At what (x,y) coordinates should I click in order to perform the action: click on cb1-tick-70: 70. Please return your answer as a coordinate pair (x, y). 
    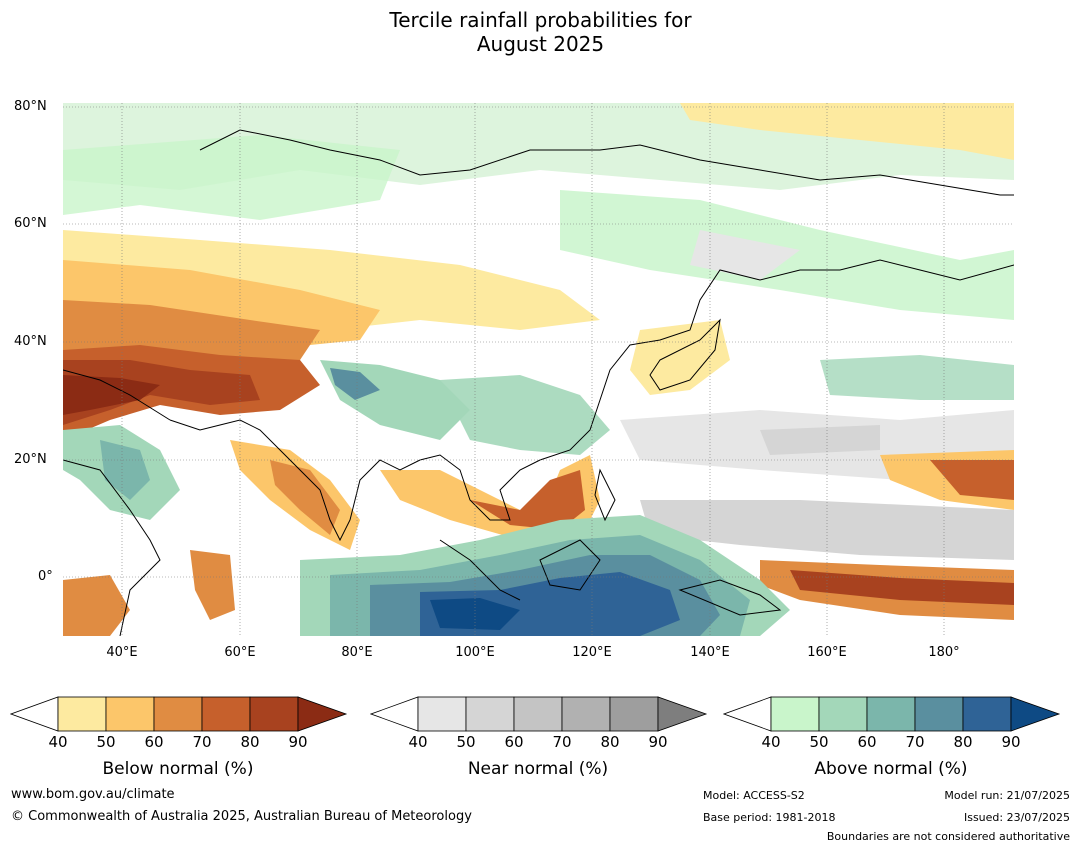
    Looking at the image, I should click on (562, 742).